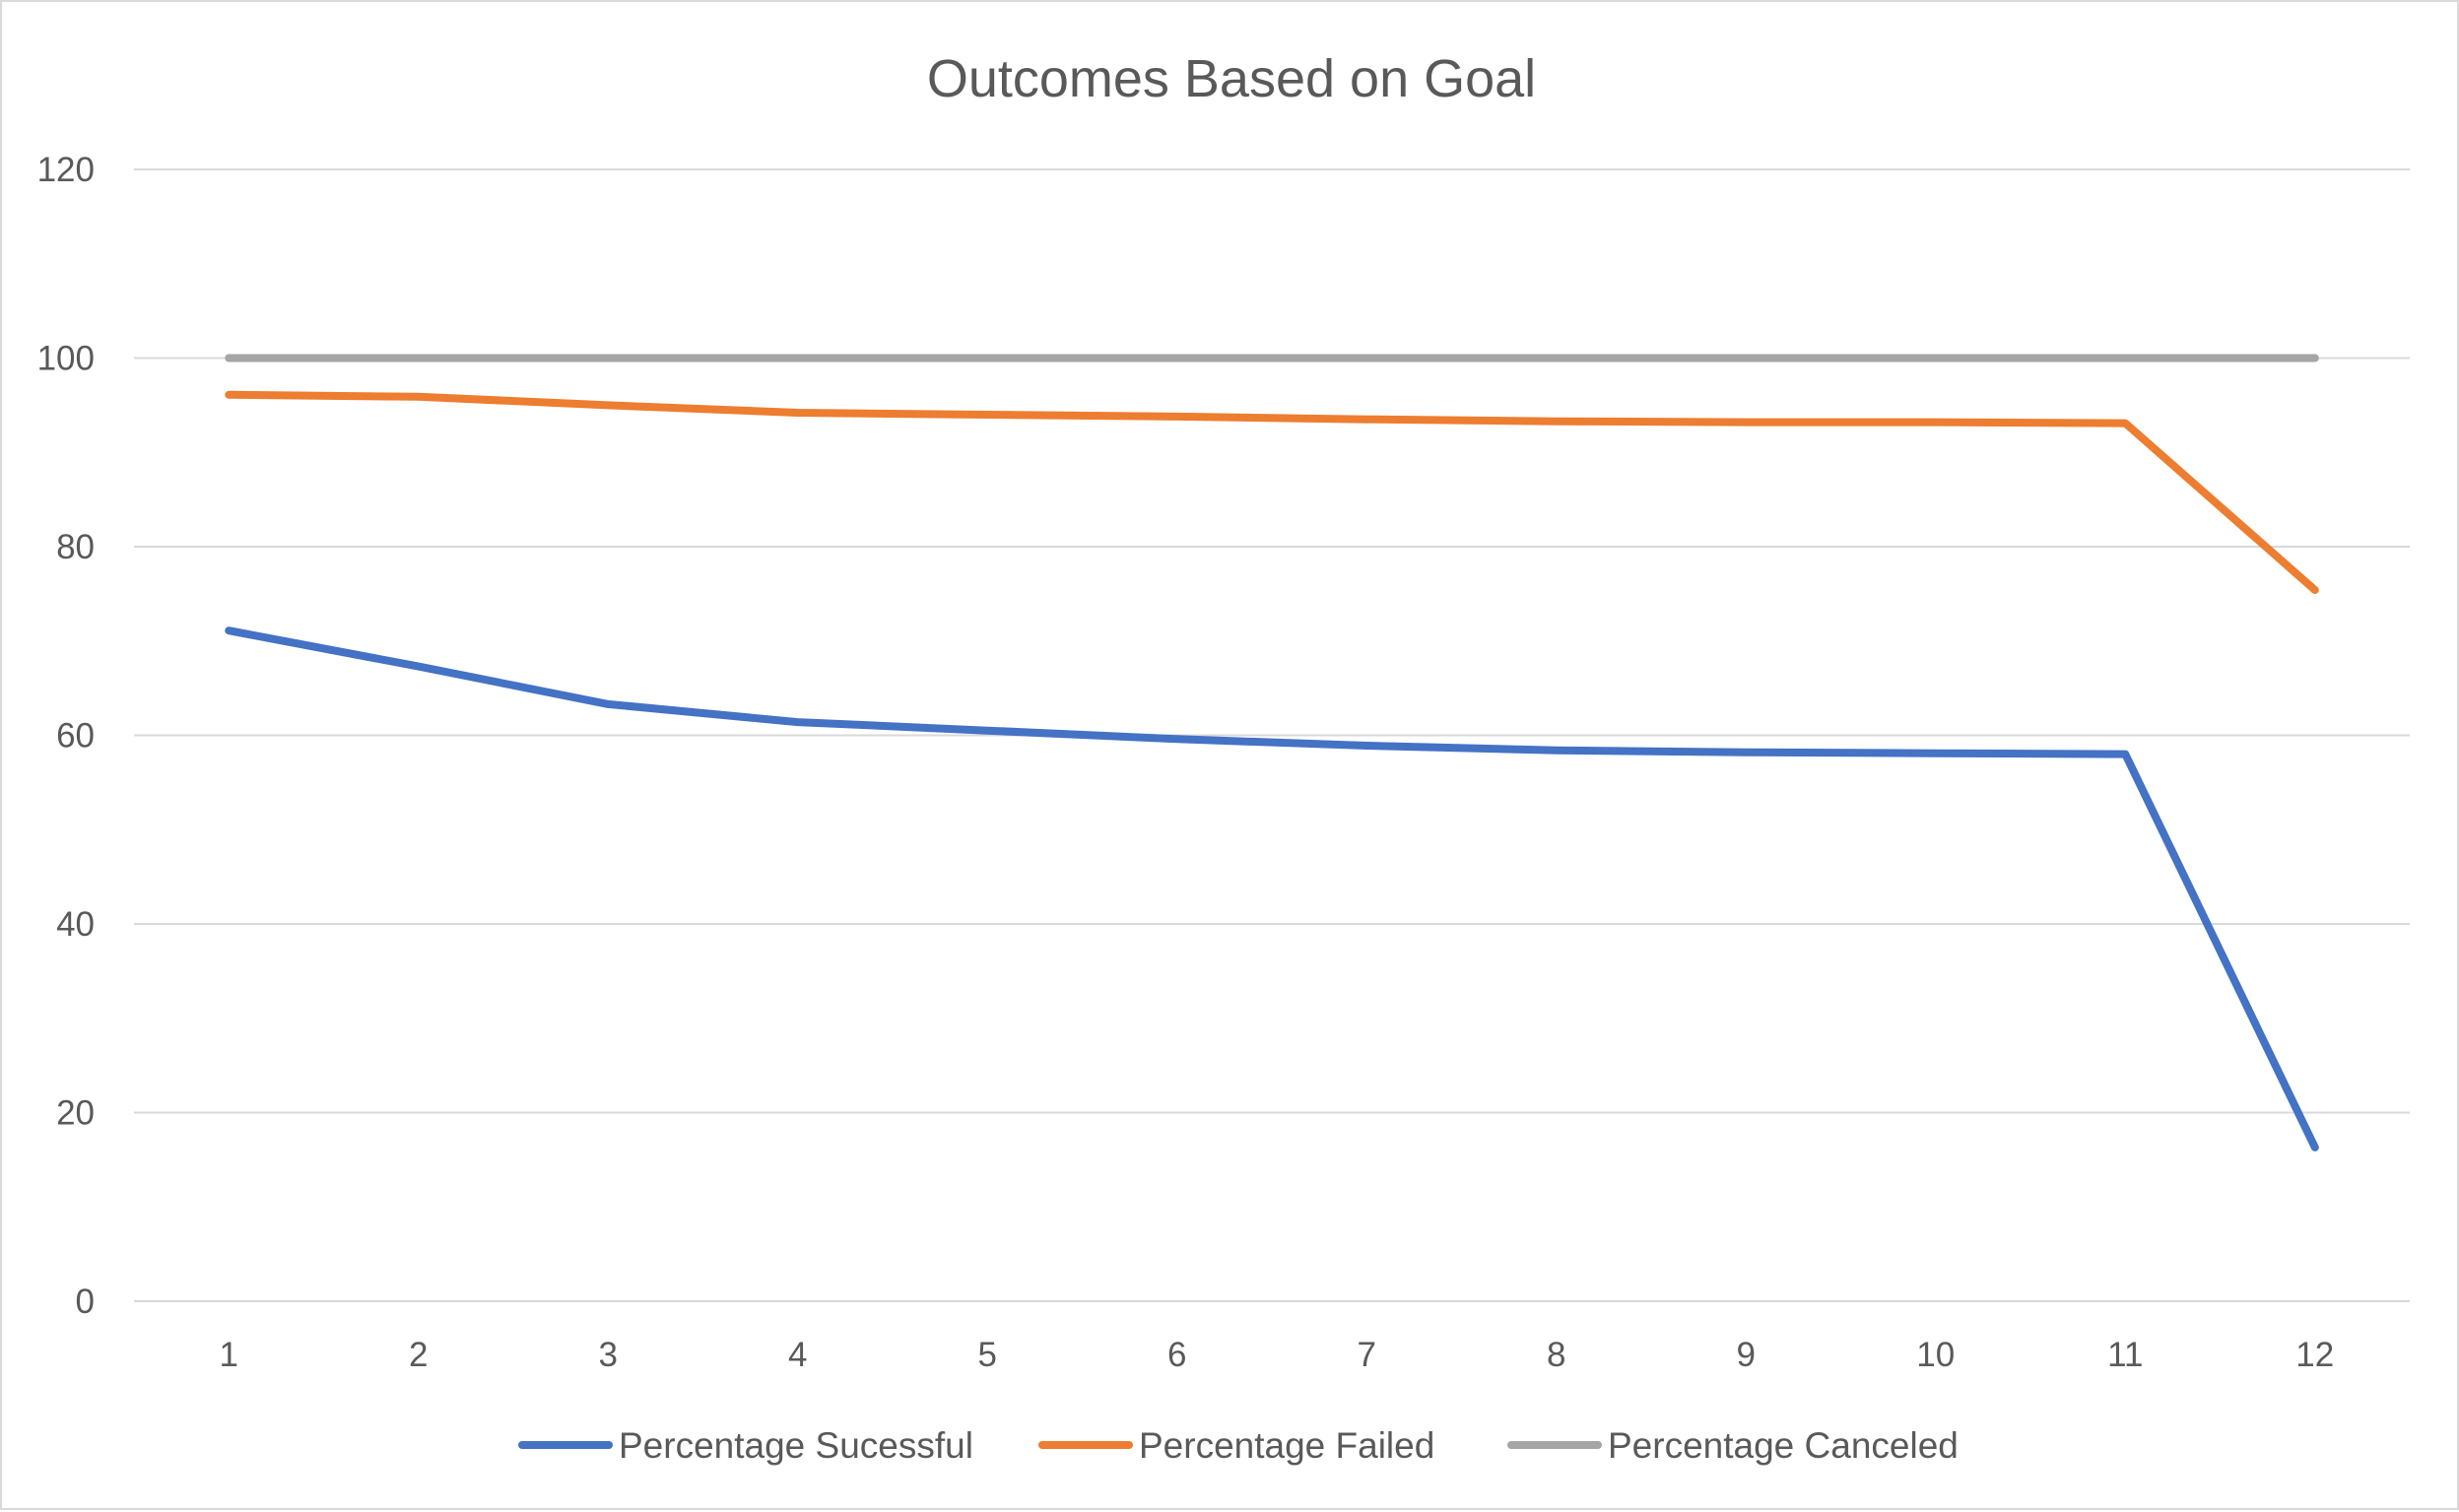  Describe the element at coordinates (796, 1445) in the screenshot. I see `legend-label-percentage-sucessful: Percentage Sucessful` at that location.